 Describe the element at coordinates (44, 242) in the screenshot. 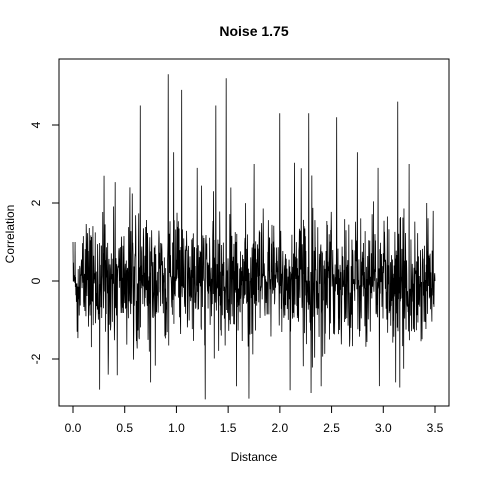

I see `y-axis: -2 0 2 4` at that location.